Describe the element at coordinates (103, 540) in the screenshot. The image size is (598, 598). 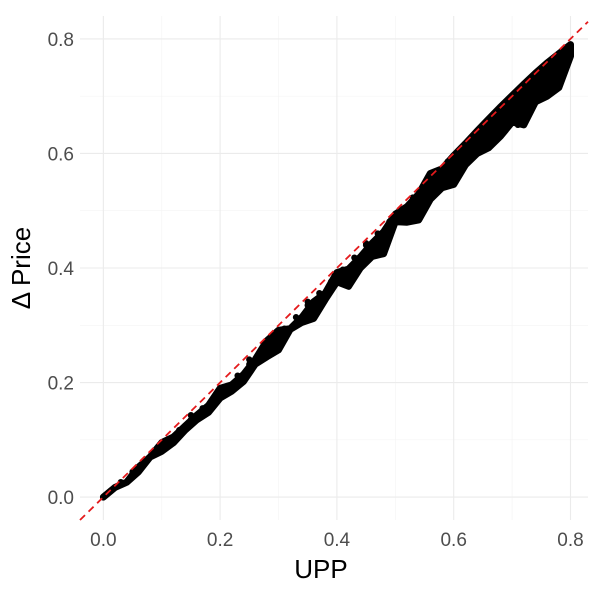
I see `x-tick-label: 0.0` at that location.